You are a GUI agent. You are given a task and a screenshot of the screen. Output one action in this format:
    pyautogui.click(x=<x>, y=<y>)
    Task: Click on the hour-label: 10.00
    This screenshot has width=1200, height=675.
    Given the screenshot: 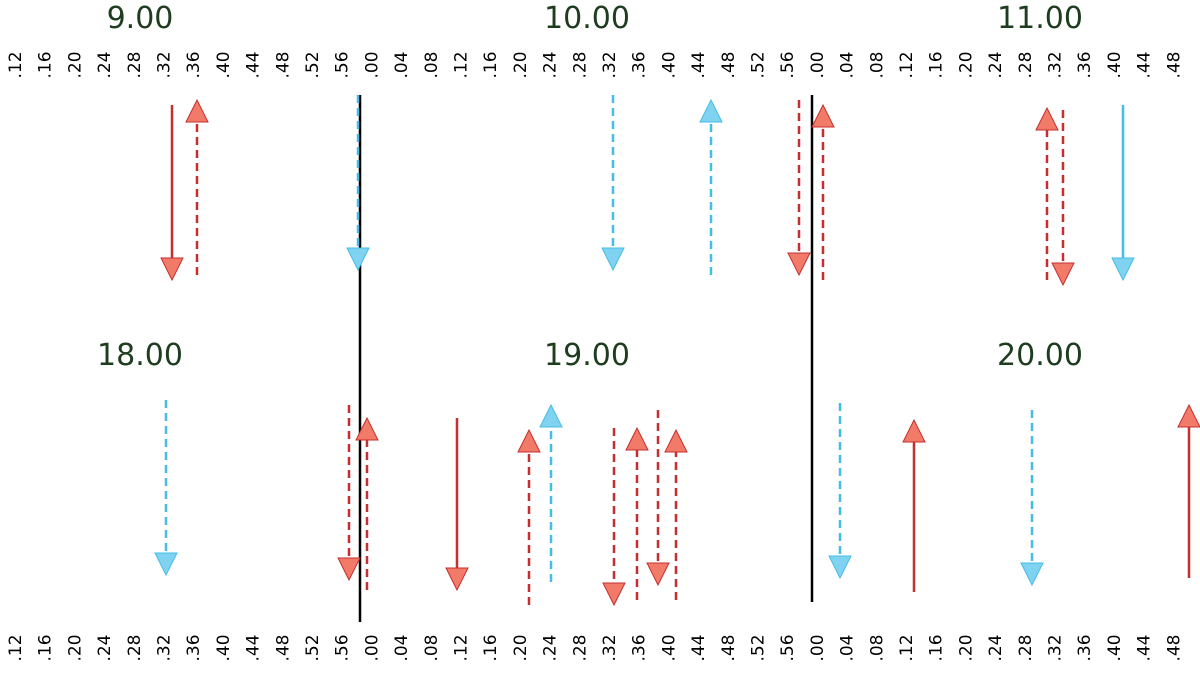 What is the action you would take?
    pyautogui.click(x=587, y=18)
    